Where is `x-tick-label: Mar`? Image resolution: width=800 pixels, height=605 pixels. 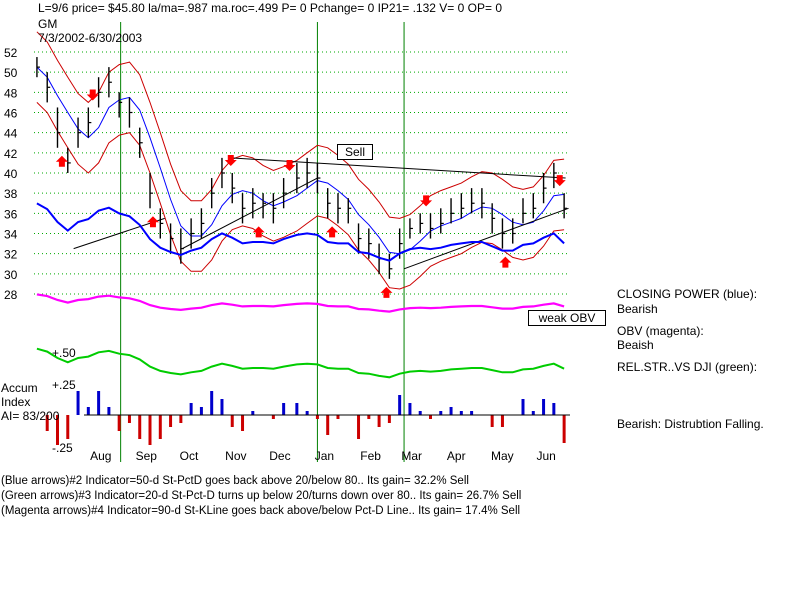
x-tick-label: Mar is located at coordinates (411, 456).